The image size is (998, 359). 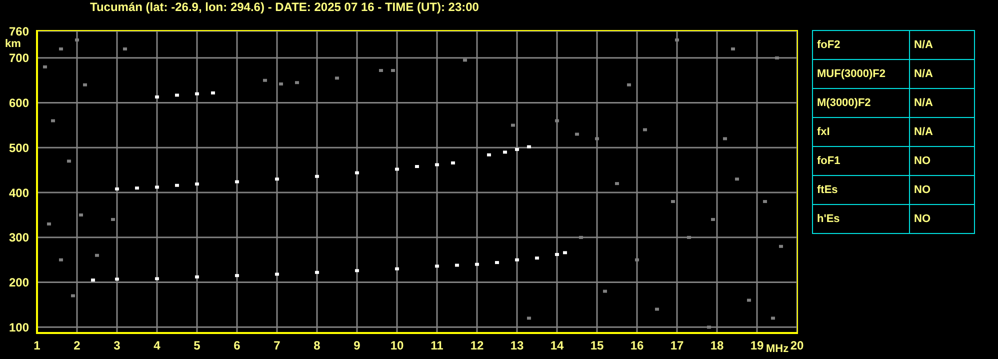 I want to click on y-axis-title: km, so click(x=13, y=44).